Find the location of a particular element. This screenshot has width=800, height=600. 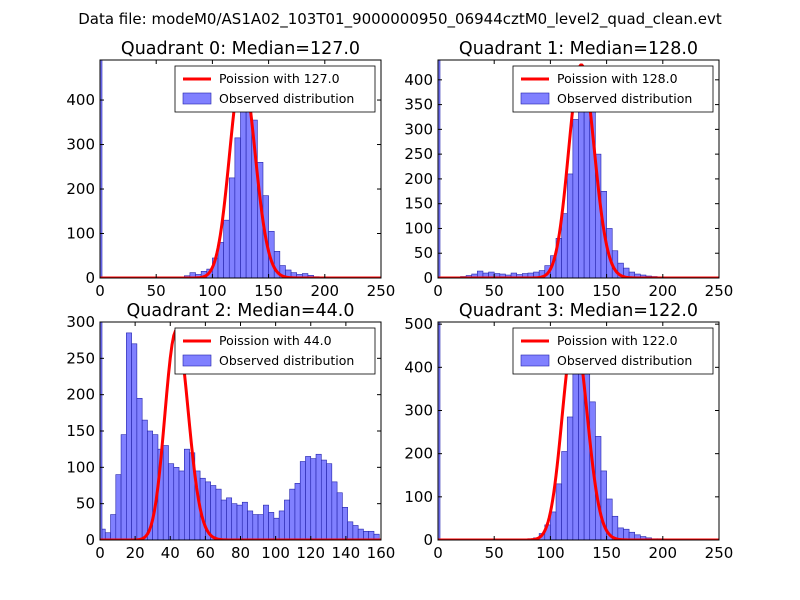

x-tick-label: 40 is located at coordinates (170, 553).